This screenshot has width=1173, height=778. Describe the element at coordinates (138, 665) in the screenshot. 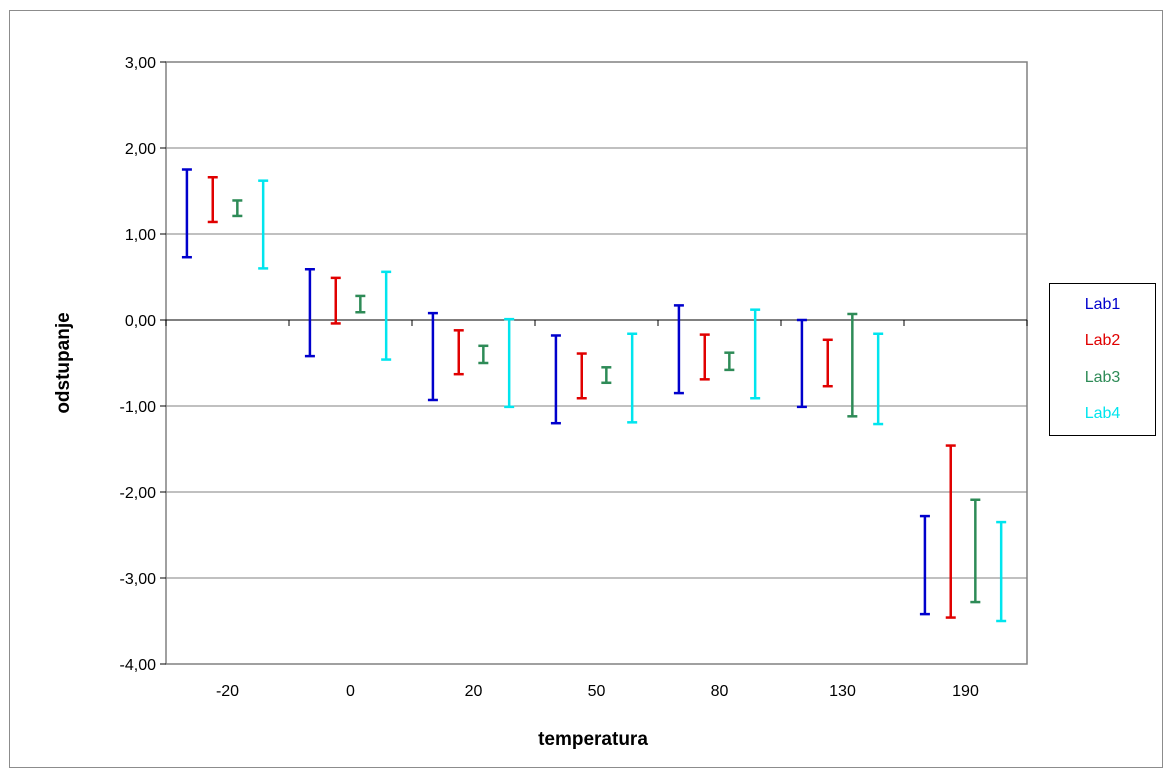

I see `y-tick-label: -4,00` at that location.